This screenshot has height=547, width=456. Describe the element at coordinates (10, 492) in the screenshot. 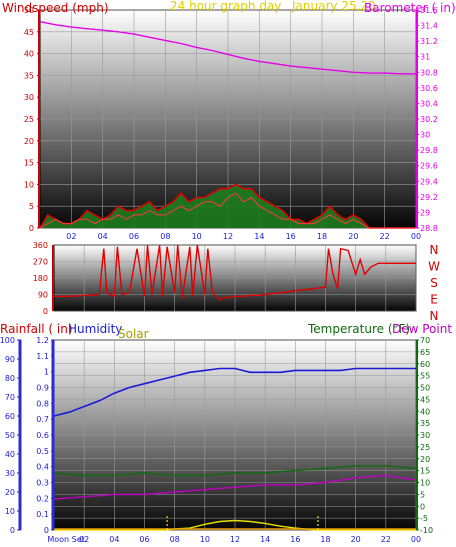

I see `humidity-y-tick-label: 20` at that location.